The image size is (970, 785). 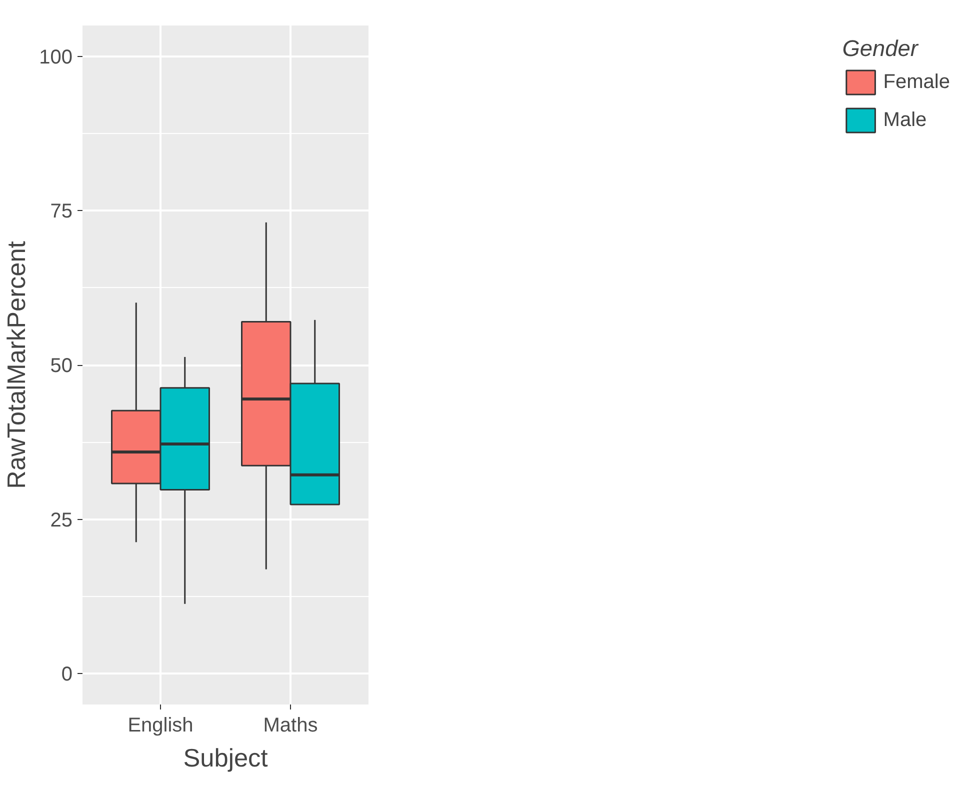 What do you see at coordinates (56, 57) in the screenshot?
I see `y-tick-label: 100` at bounding box center [56, 57].